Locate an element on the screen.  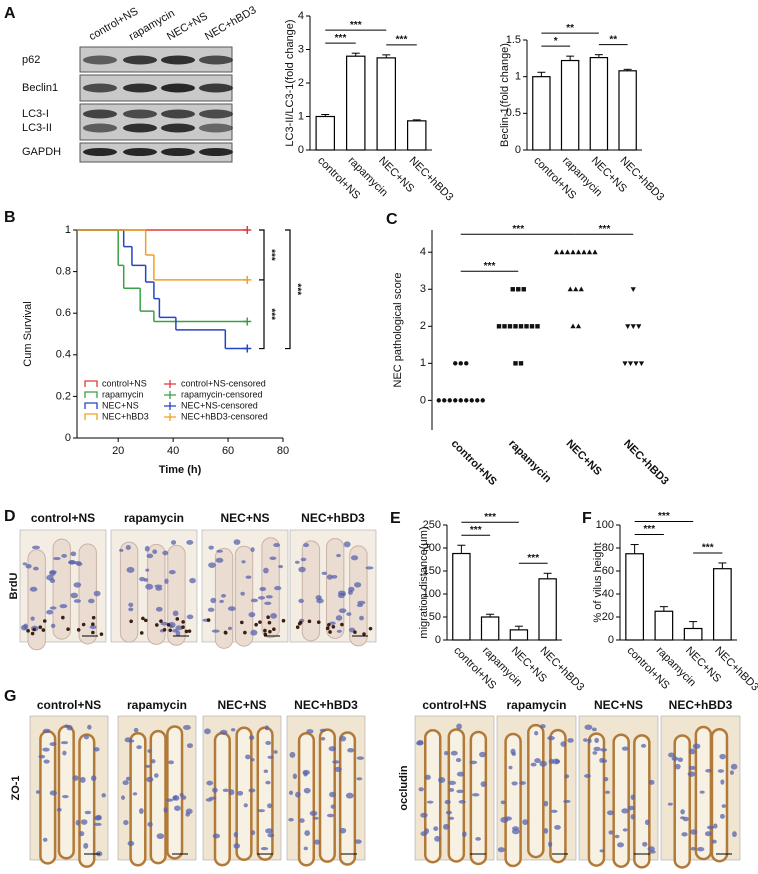
y-tick-label: 0.8 is located at coordinates (63, 272).